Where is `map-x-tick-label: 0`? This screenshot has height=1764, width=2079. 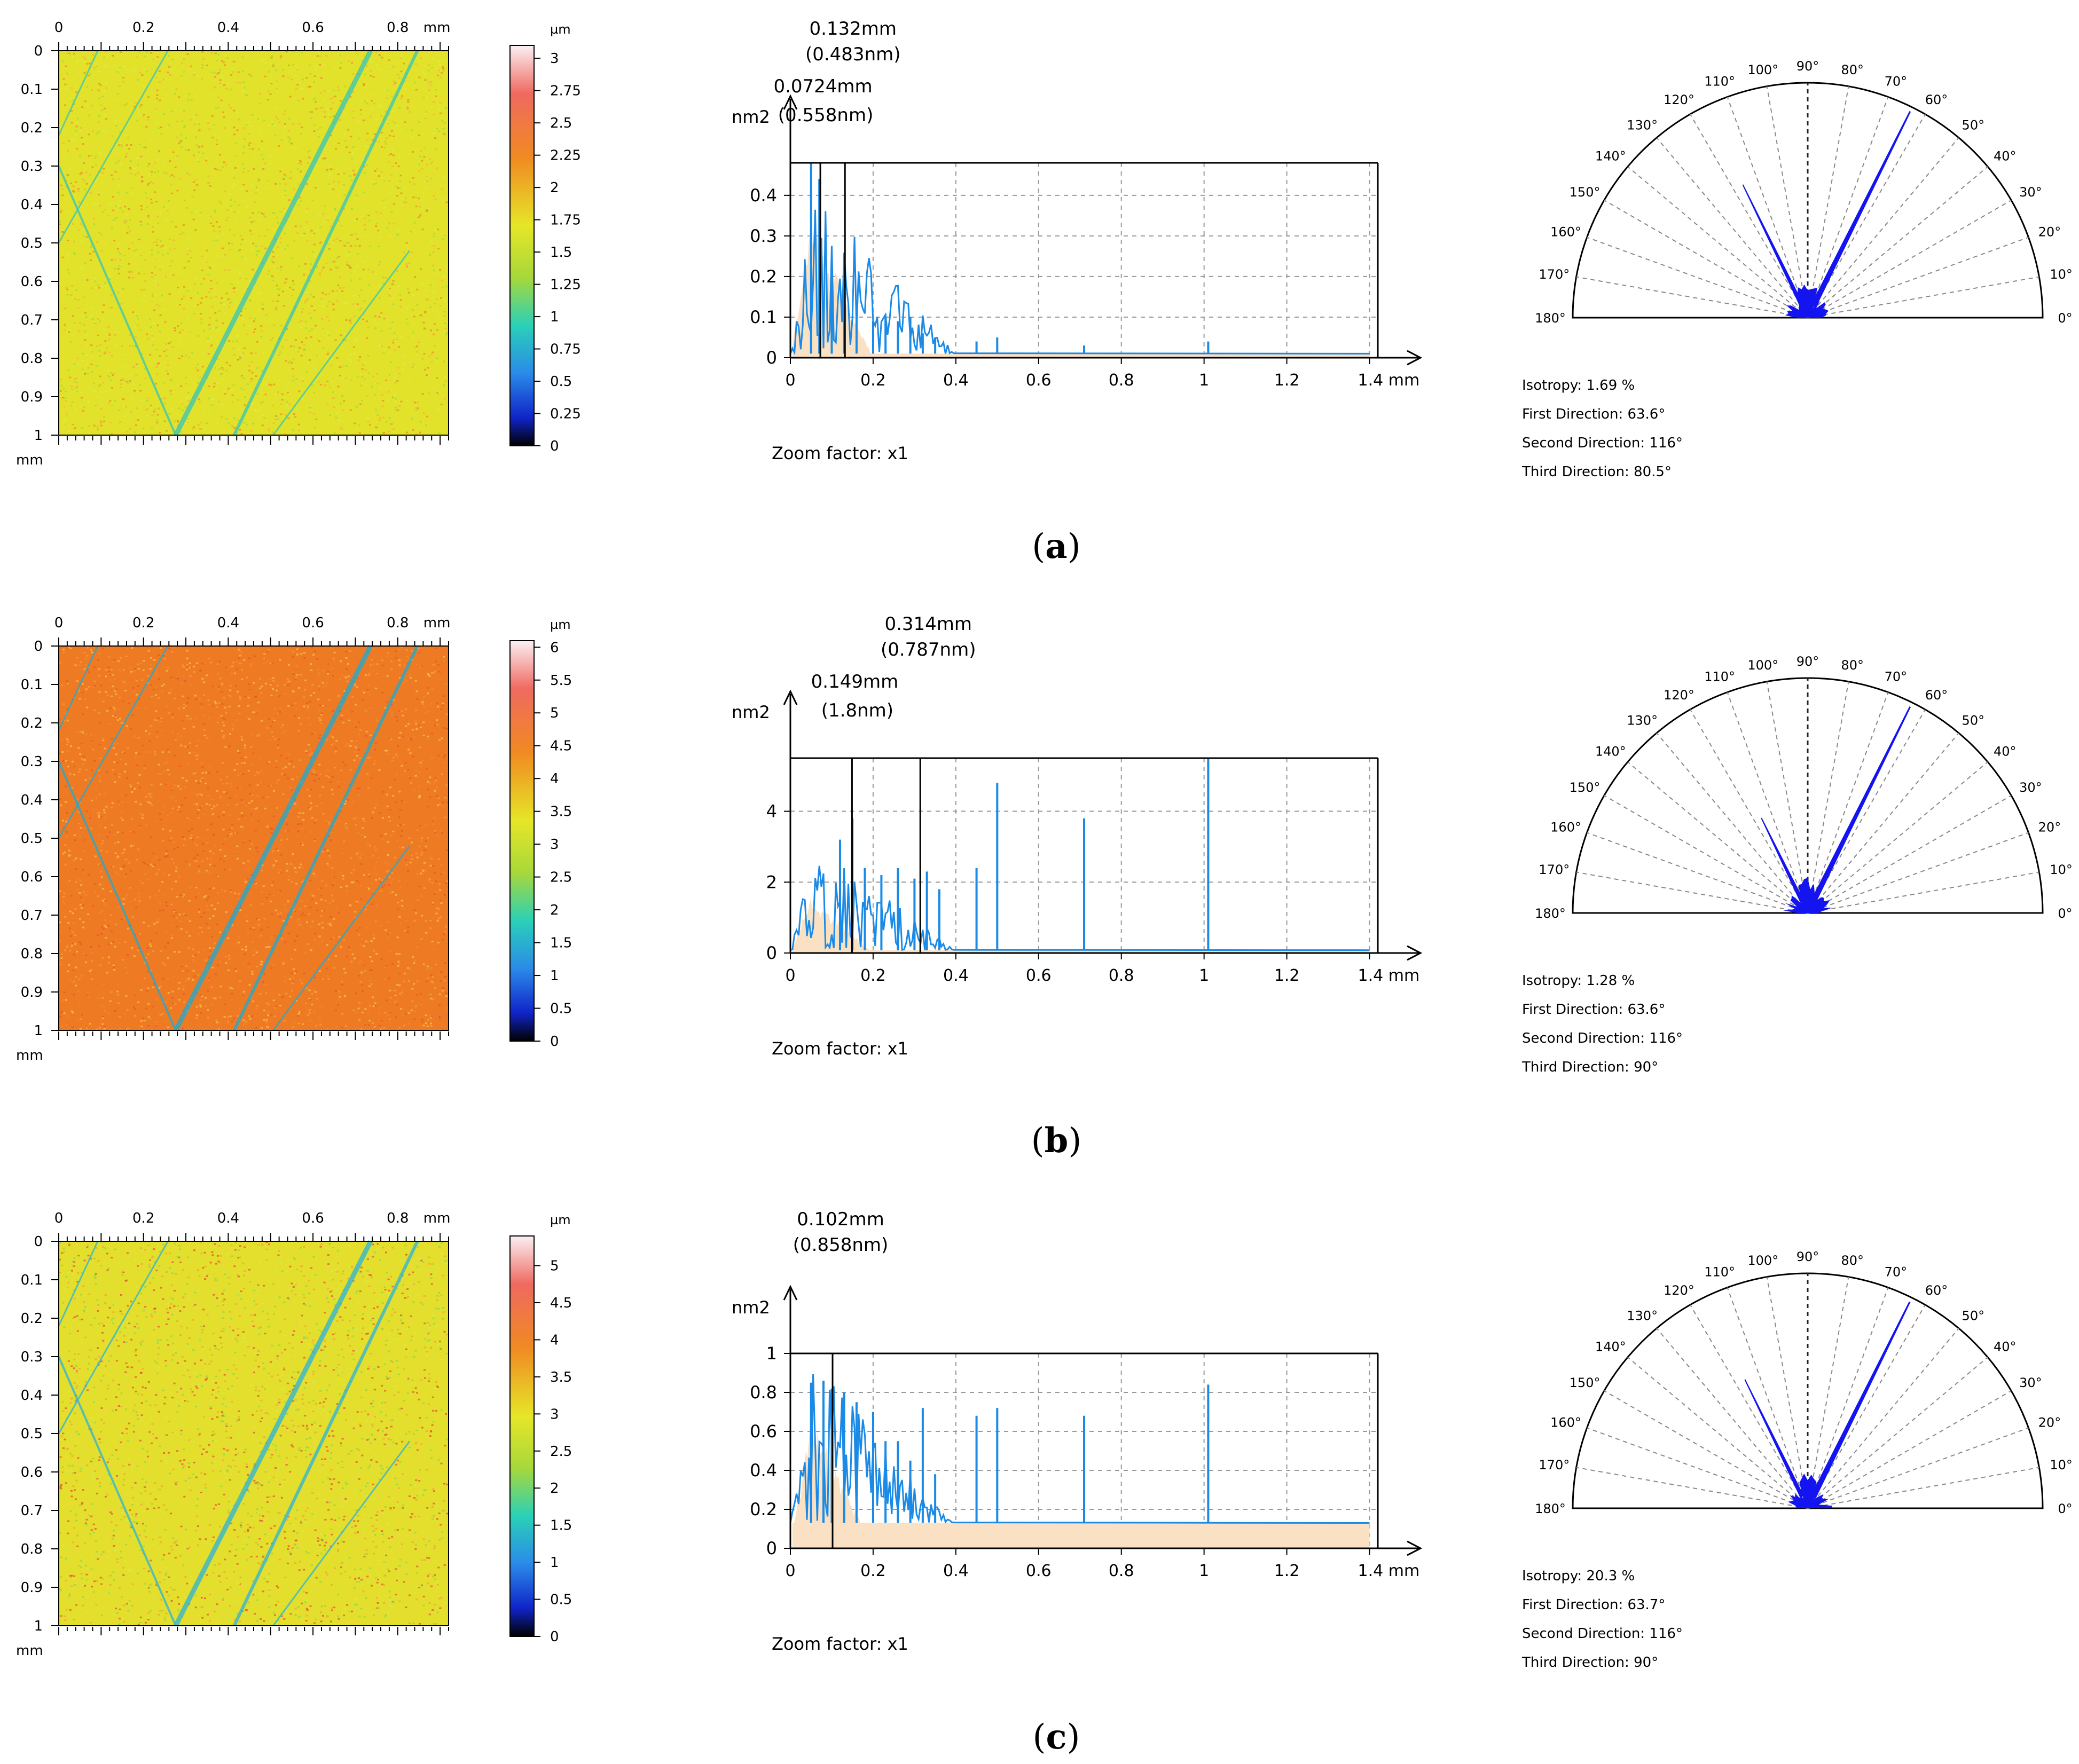 map-x-tick-label: 0 is located at coordinates (59, 28).